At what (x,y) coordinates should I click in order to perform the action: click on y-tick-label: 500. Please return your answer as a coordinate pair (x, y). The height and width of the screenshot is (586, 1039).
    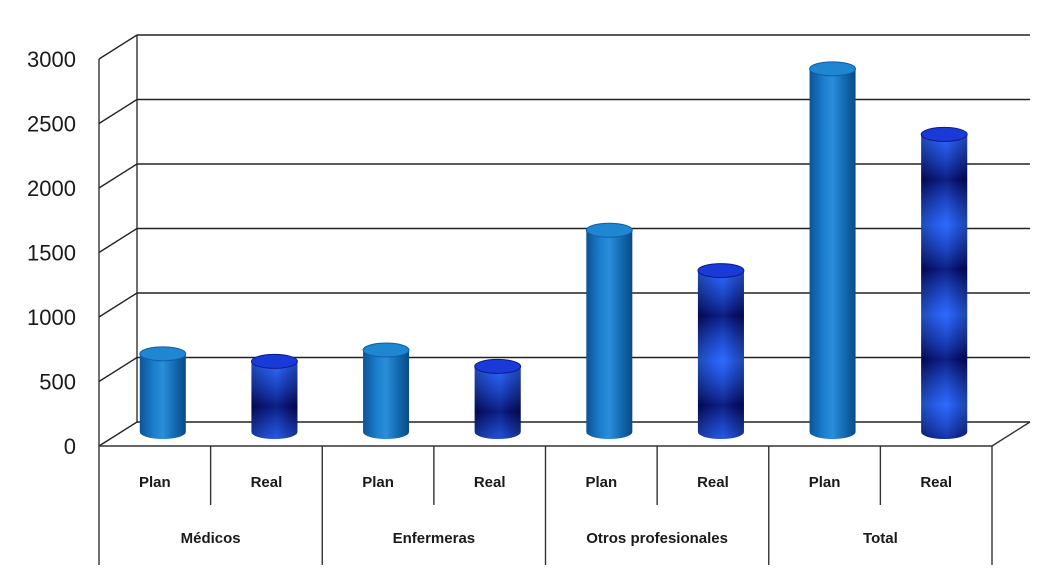
    Looking at the image, I should click on (57, 382).